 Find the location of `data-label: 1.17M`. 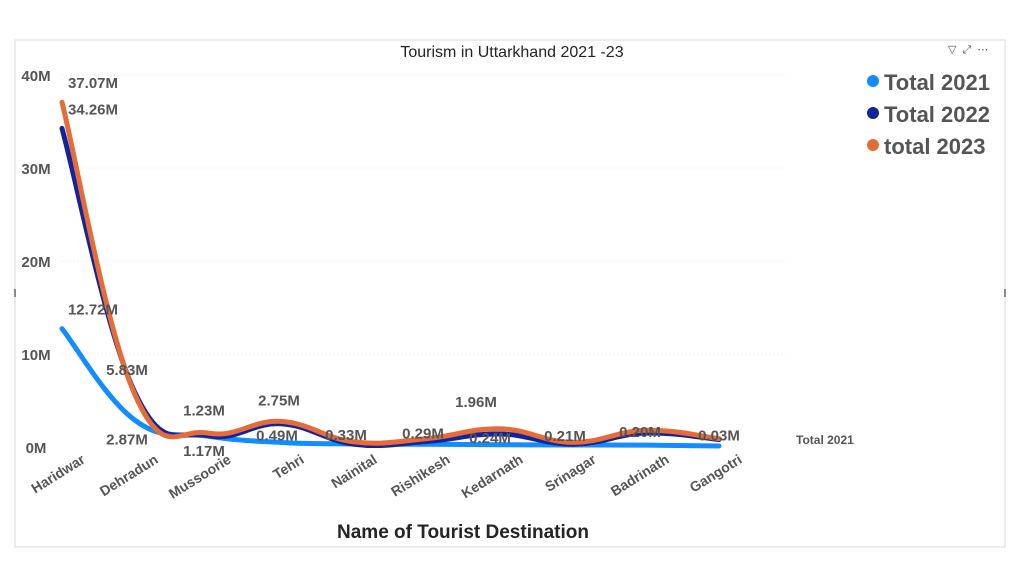

data-label: 1.17M is located at coordinates (204, 451).